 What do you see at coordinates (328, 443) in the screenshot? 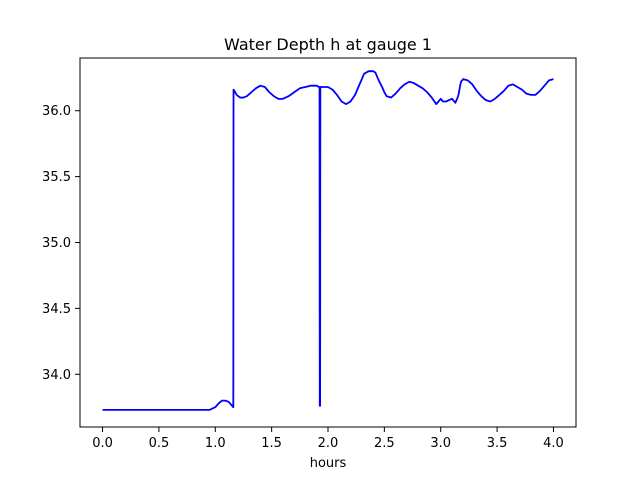
I see `x-tick-label: 2.0` at bounding box center [328, 443].